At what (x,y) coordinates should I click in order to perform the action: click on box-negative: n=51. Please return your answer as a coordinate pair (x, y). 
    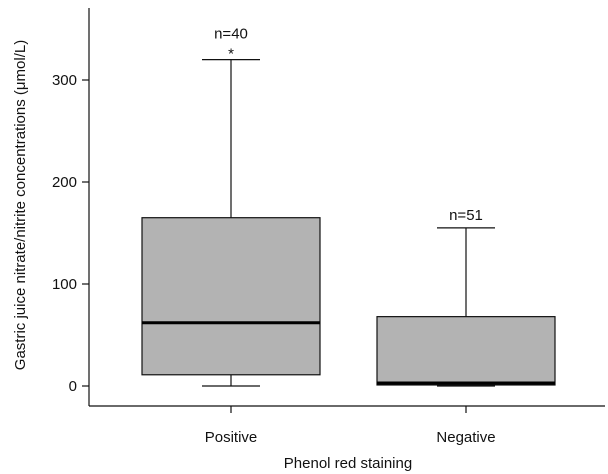
    Looking at the image, I should click on (466, 296).